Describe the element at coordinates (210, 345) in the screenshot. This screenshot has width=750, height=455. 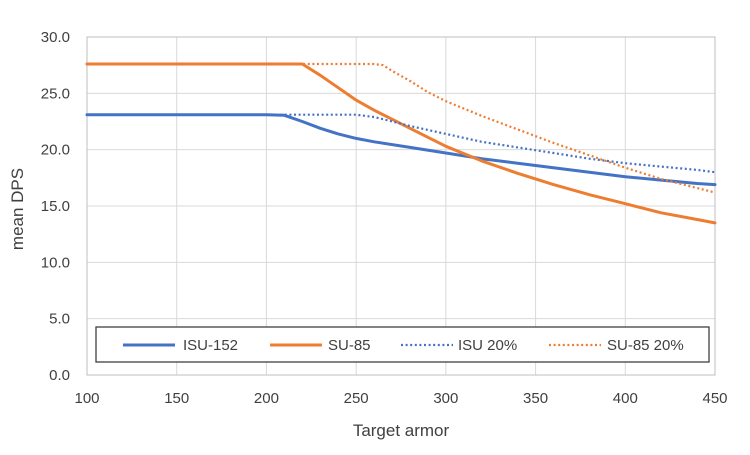
I see `legend-label: ISU-152` at that location.